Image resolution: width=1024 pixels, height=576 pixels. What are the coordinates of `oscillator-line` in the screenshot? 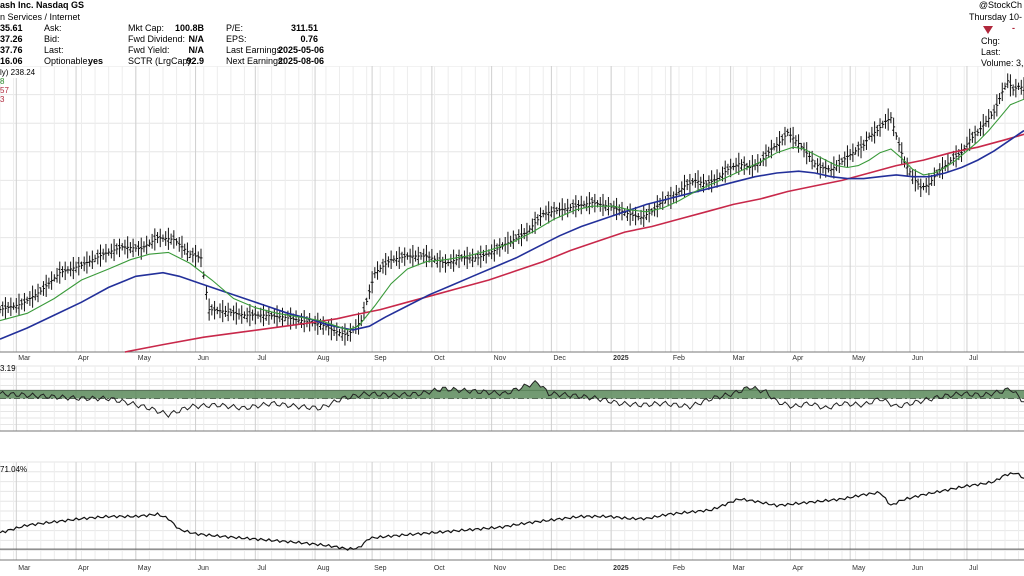 It's located at (512, 399).